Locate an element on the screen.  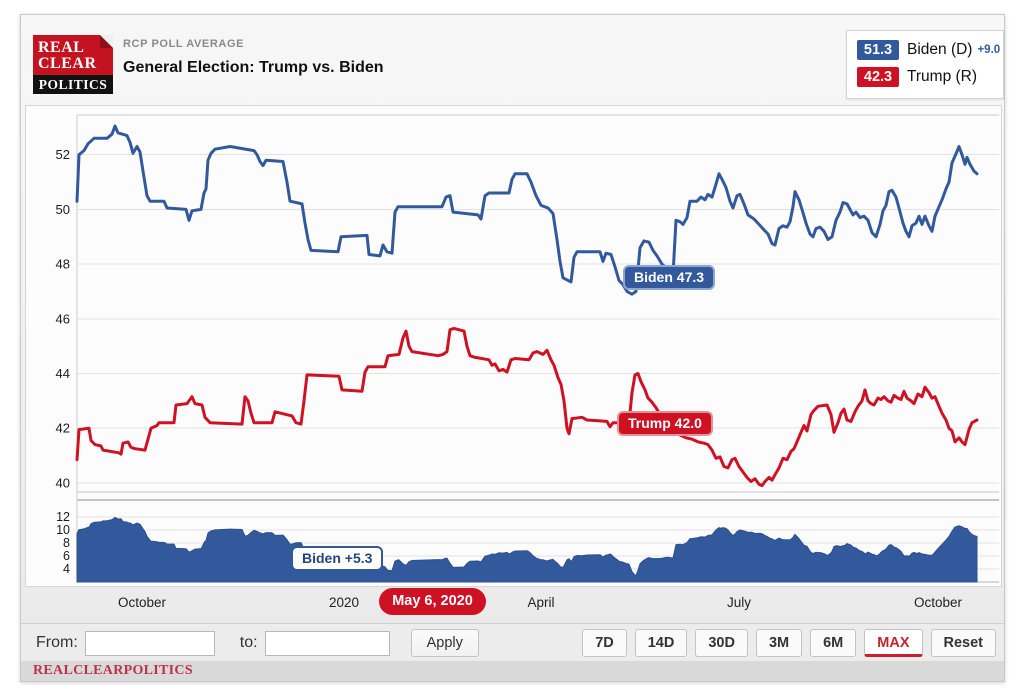
y-axis-tick-label: 46 is located at coordinates (63, 318).